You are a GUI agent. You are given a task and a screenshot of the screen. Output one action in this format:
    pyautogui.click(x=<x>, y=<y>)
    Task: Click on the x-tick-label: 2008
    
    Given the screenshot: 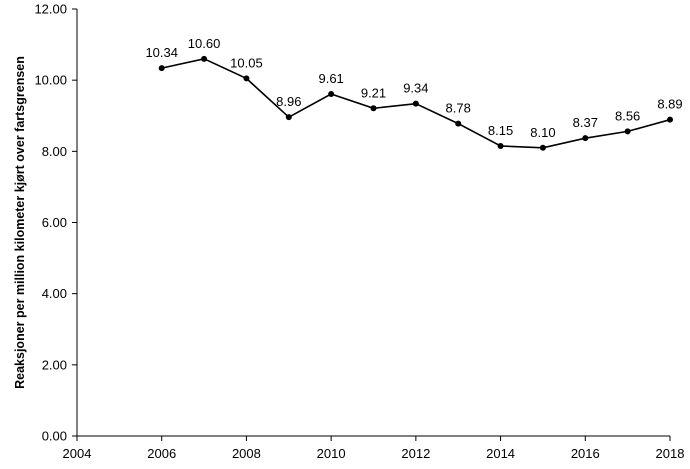 What is the action you would take?
    pyautogui.click(x=246, y=453)
    